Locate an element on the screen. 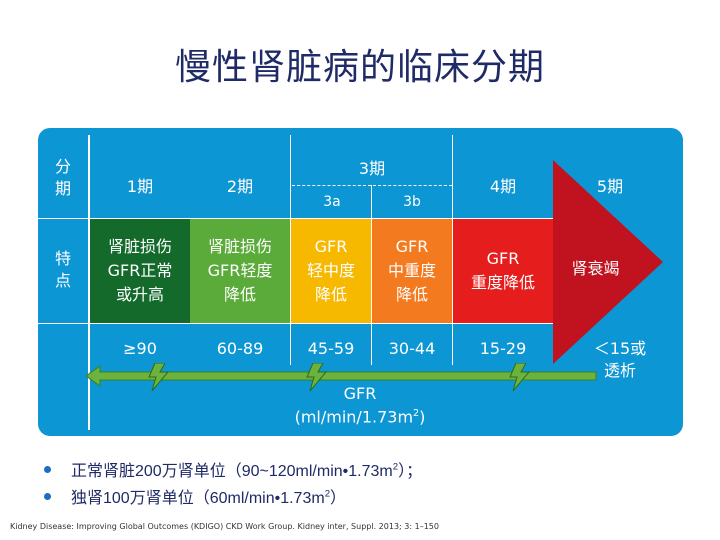  stage-5-arrow-shape is located at coordinates (608, 262).